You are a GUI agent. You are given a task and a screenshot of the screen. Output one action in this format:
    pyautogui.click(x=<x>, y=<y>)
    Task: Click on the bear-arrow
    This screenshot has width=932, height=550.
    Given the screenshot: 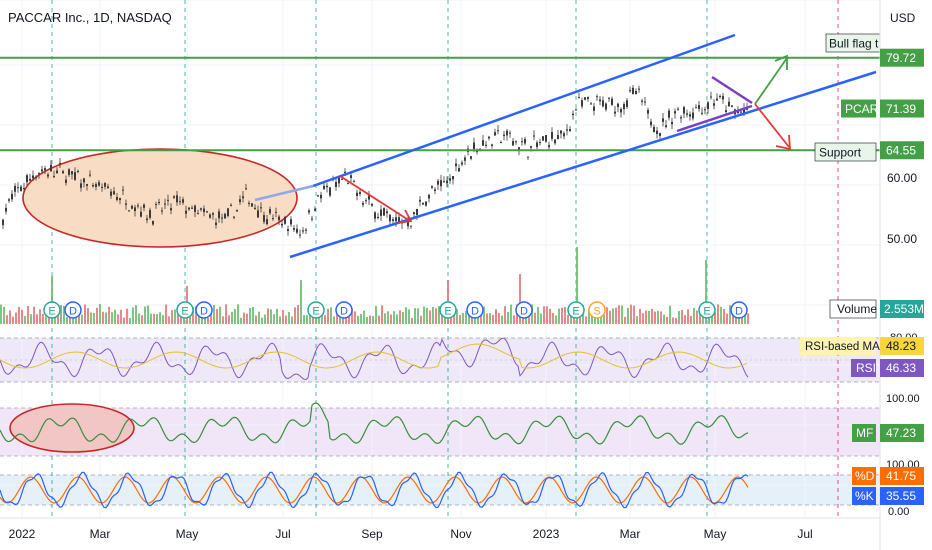 What is the action you would take?
    pyautogui.click(x=772, y=125)
    